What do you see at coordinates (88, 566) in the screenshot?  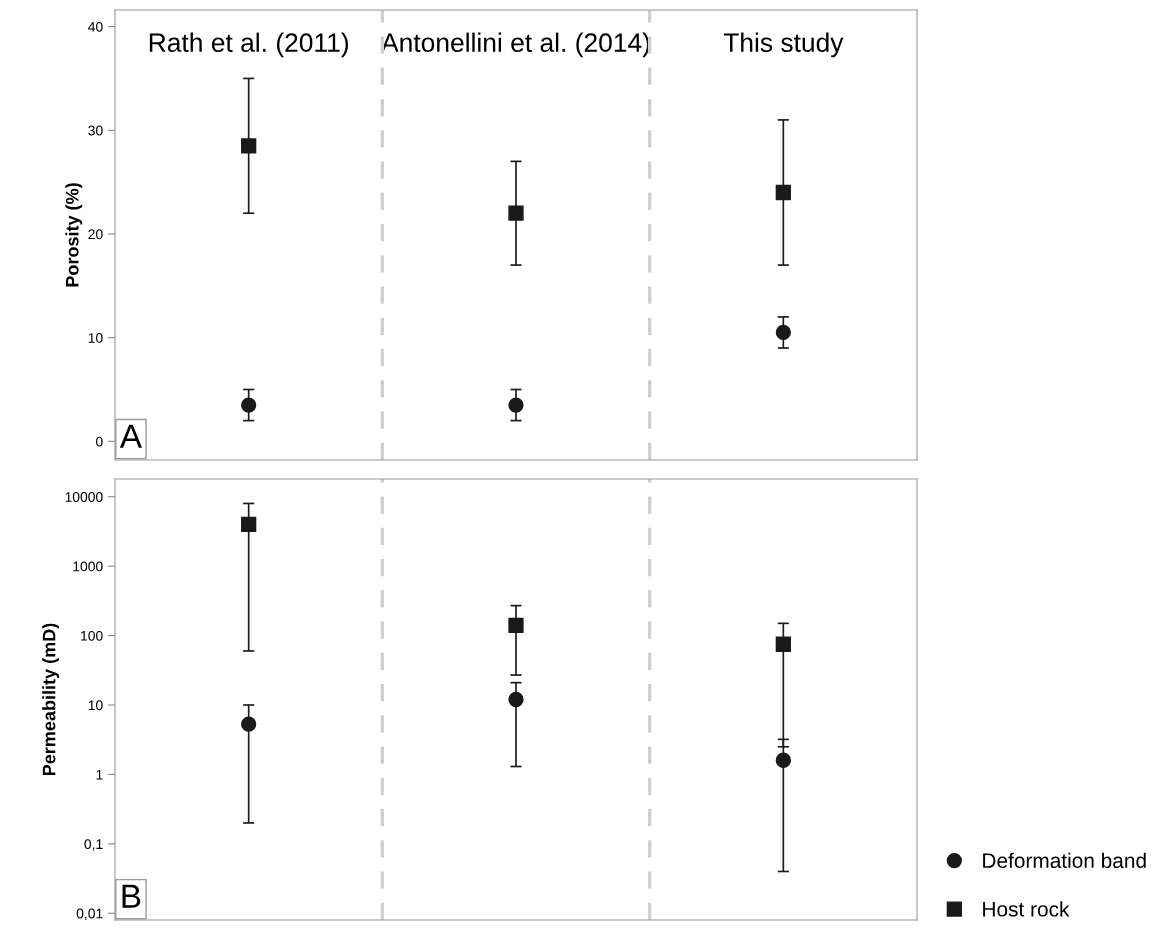 I see `y-tick-label: 1000` at bounding box center [88, 566].